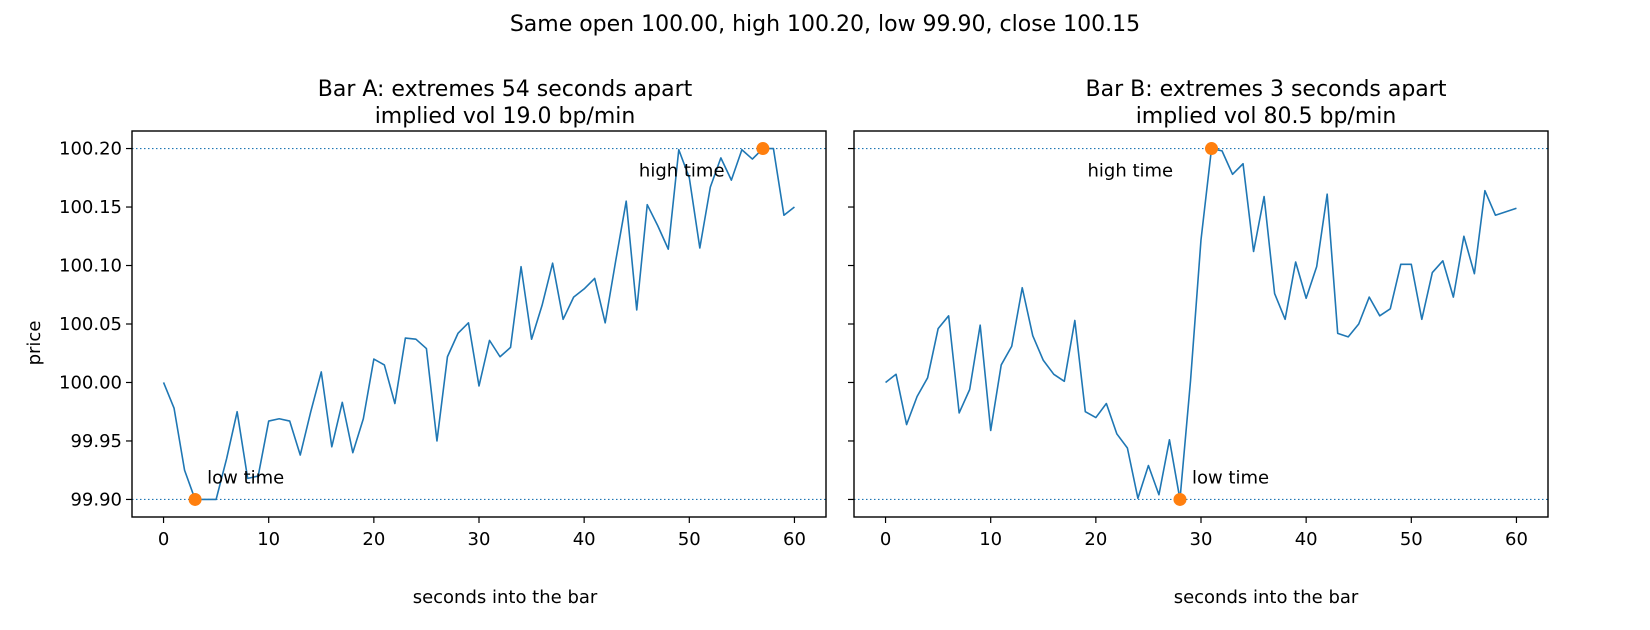  I want to click on y-axis-label: price, so click(34, 343).